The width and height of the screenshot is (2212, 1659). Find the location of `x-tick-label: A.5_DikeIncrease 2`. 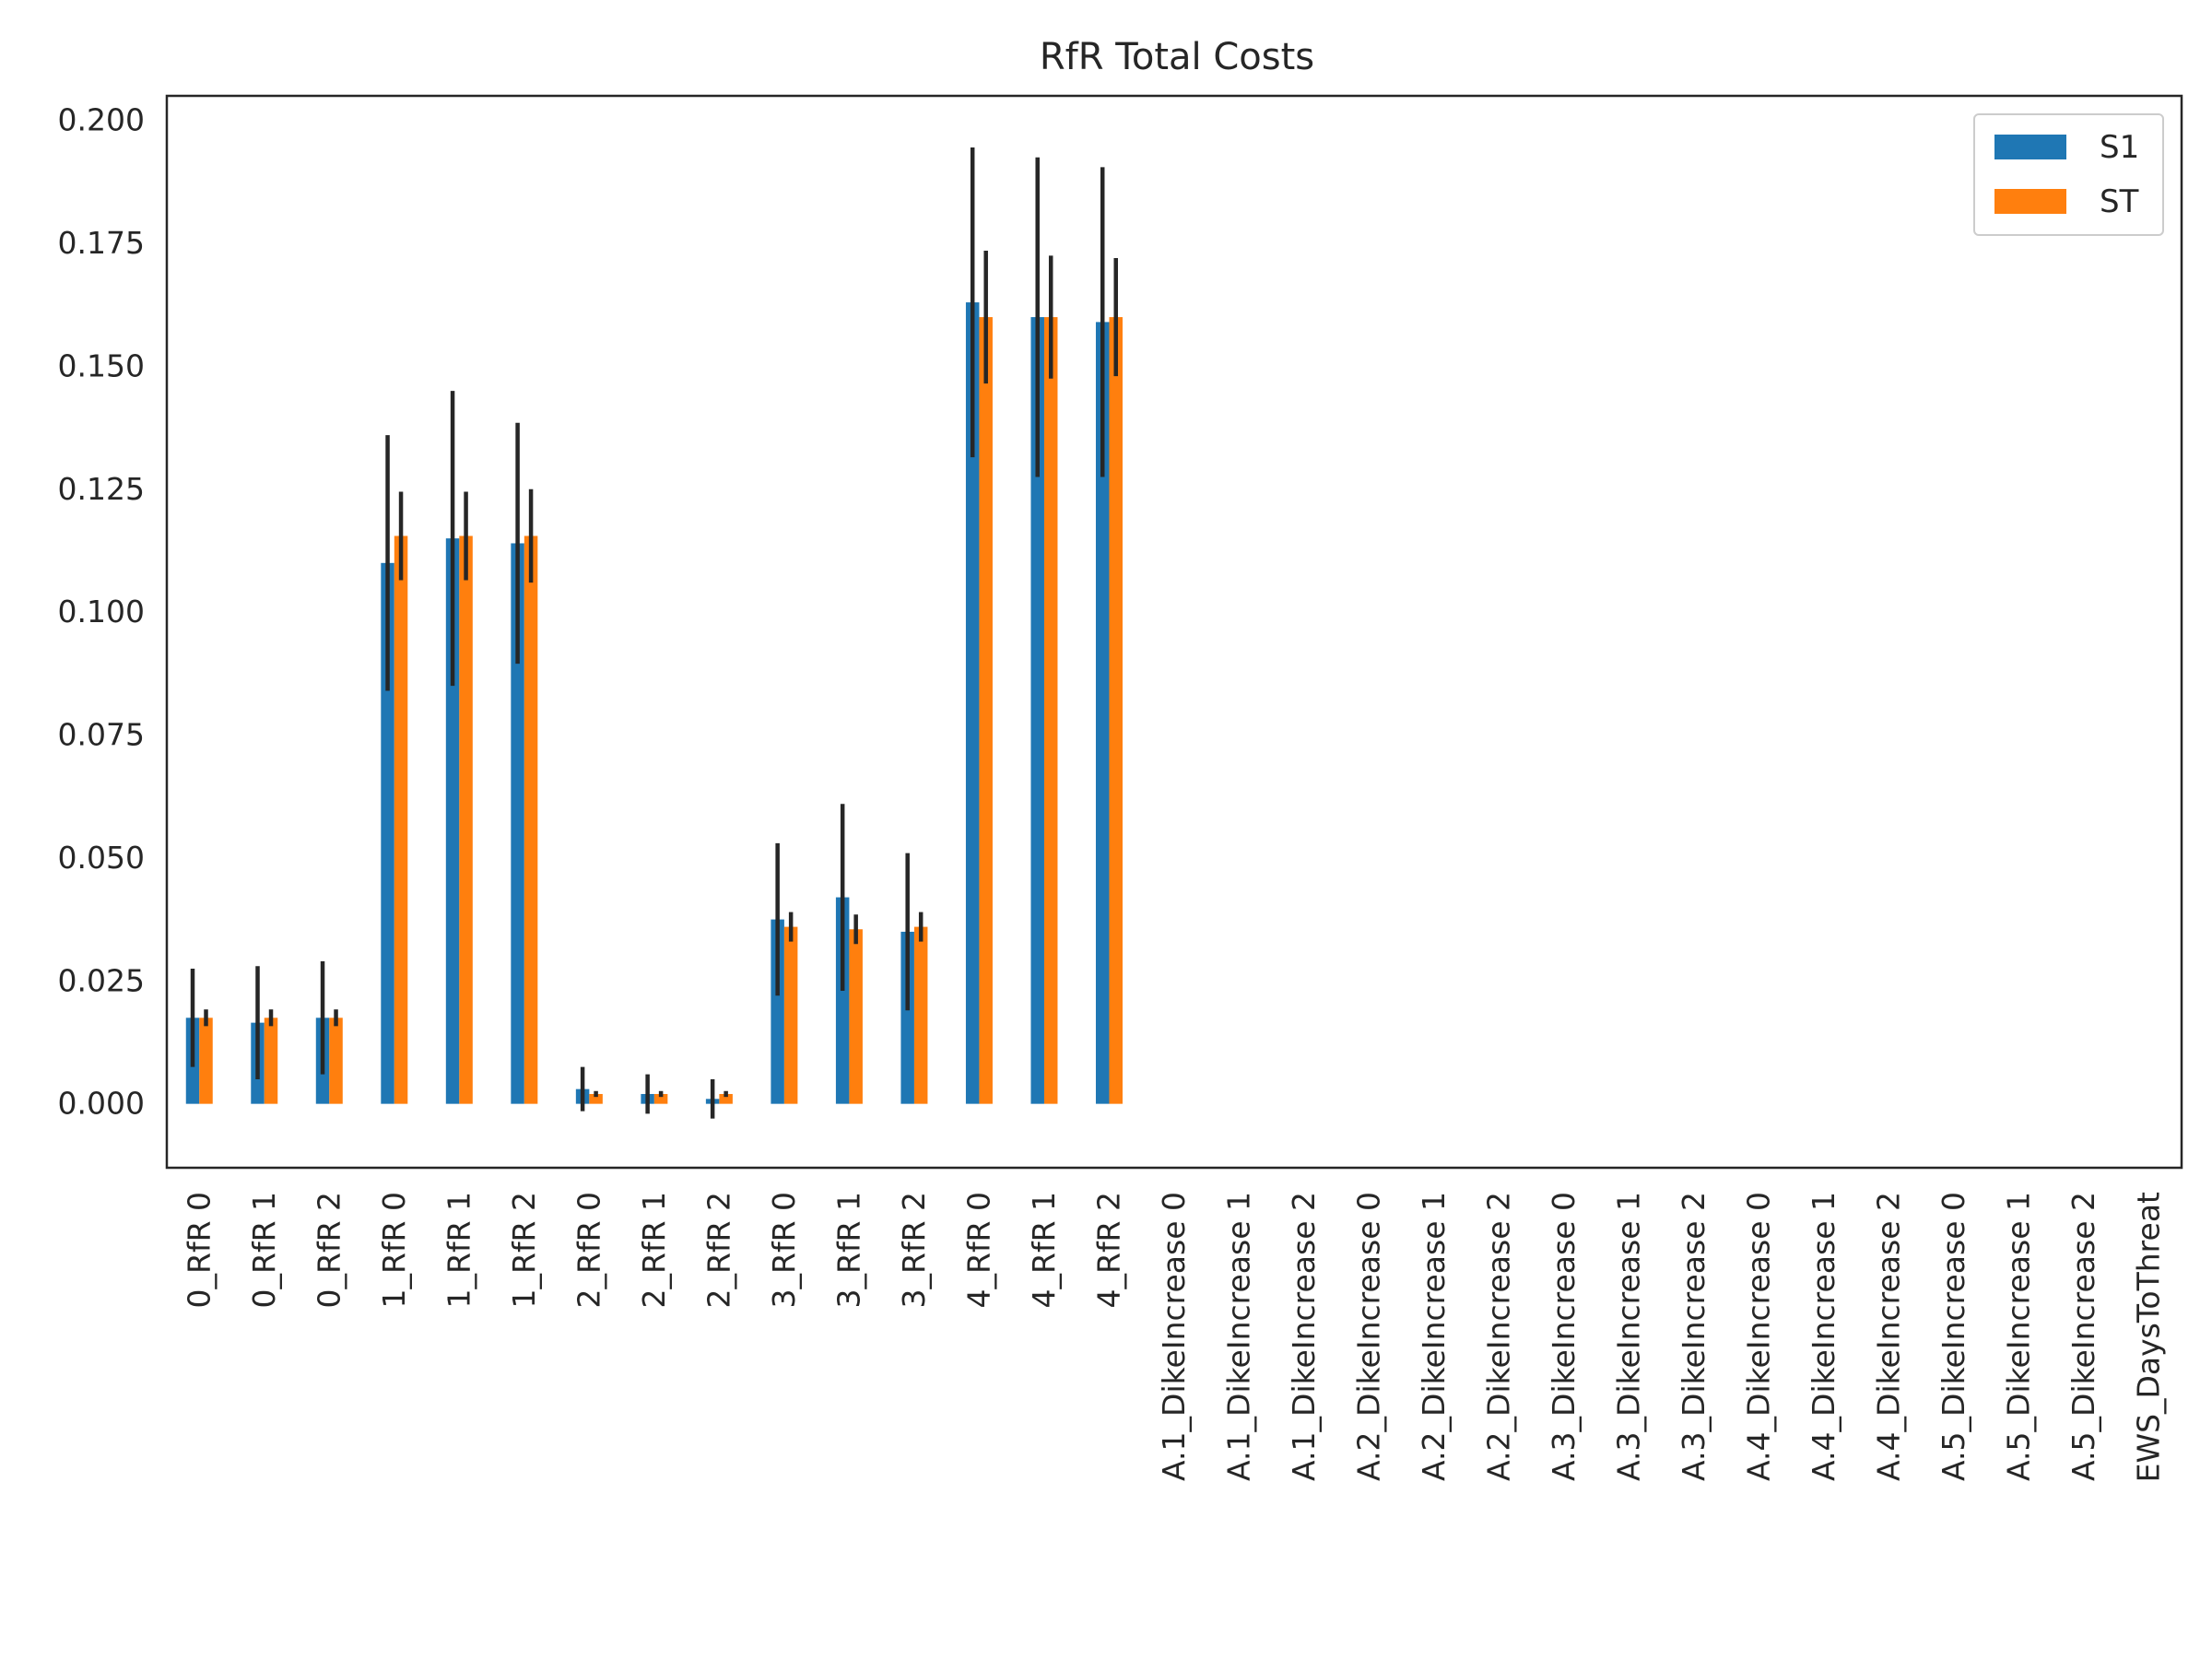

x-tick-label: A.5_DikeIncrease 2 is located at coordinates (2083, 1336).